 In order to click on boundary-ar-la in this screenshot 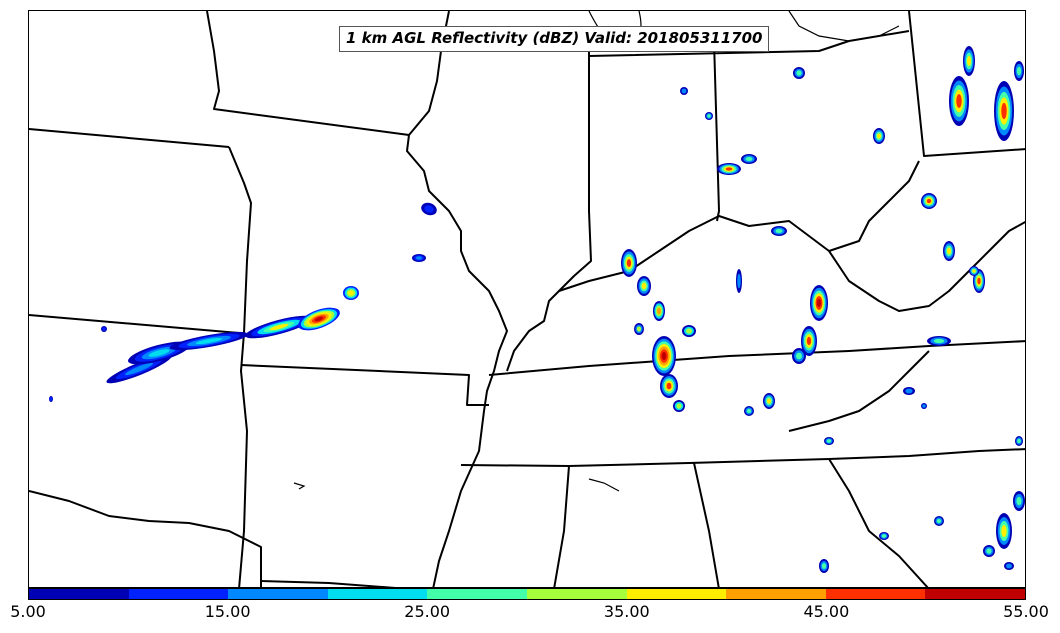, I will do `click(328, 583)`.